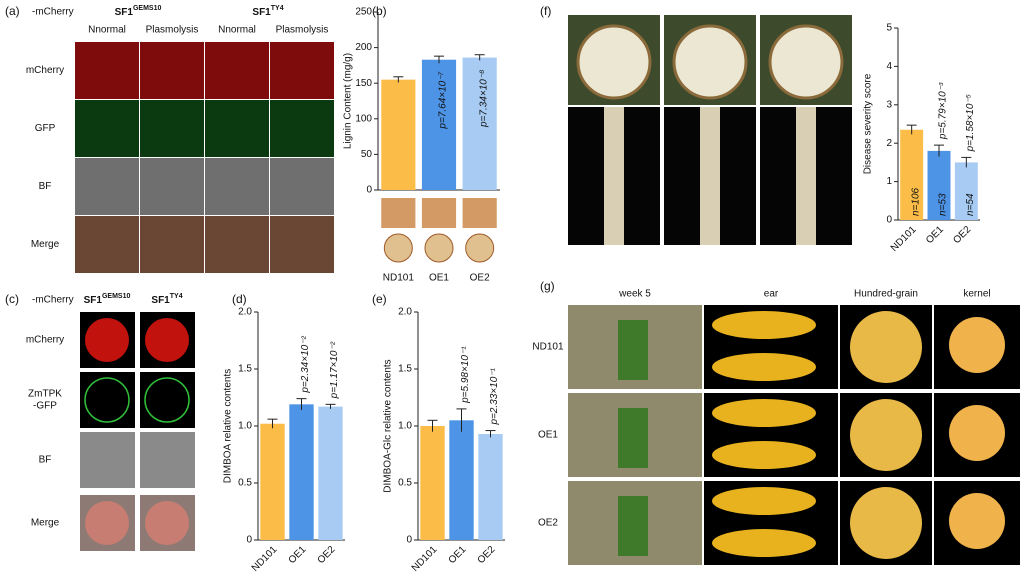 The width and height of the screenshot is (1024, 573). I want to click on y-tick-label: 150, so click(363, 83).